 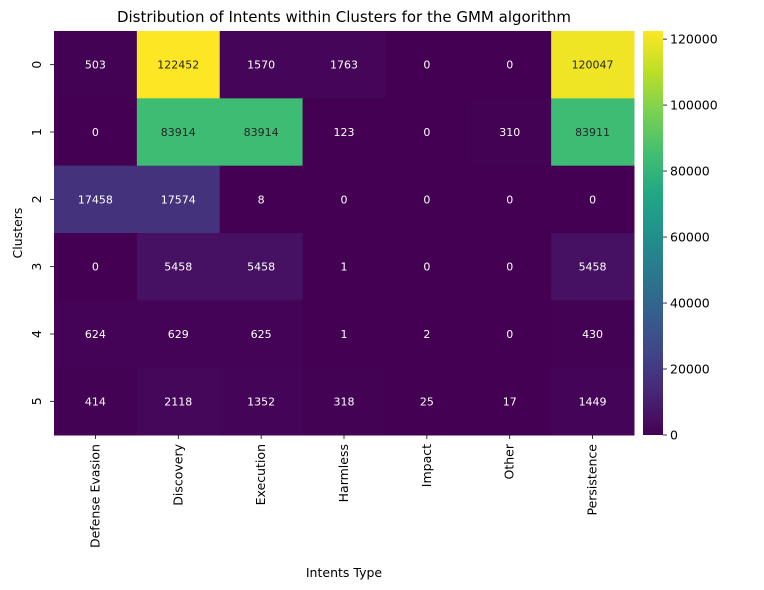 I want to click on cell-value-label: 120047, so click(x=593, y=65).